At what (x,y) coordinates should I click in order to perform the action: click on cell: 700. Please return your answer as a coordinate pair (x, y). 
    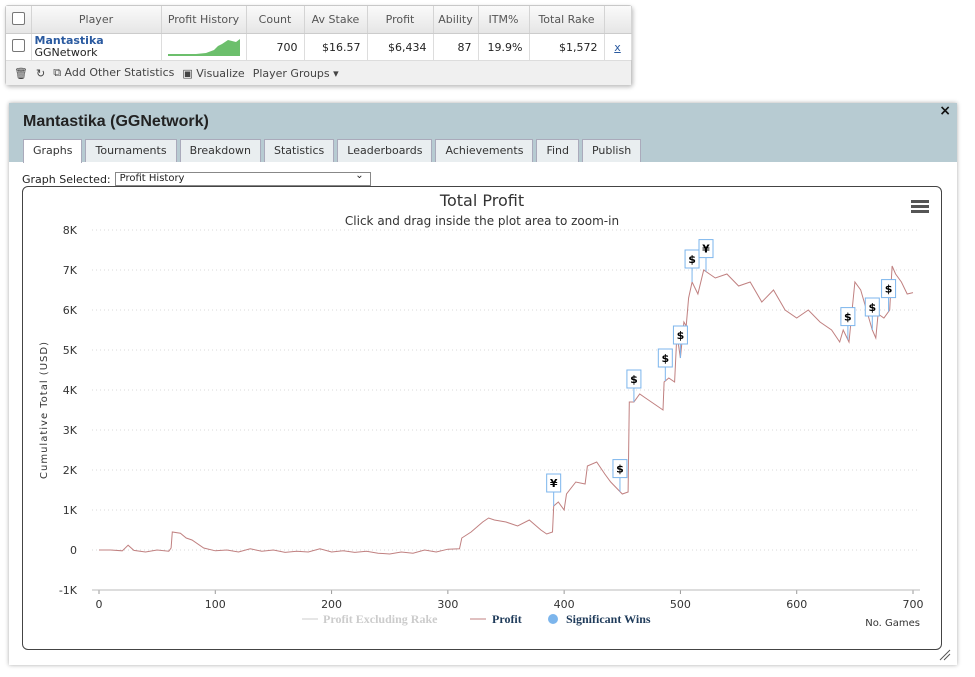
    Looking at the image, I should click on (275, 46).